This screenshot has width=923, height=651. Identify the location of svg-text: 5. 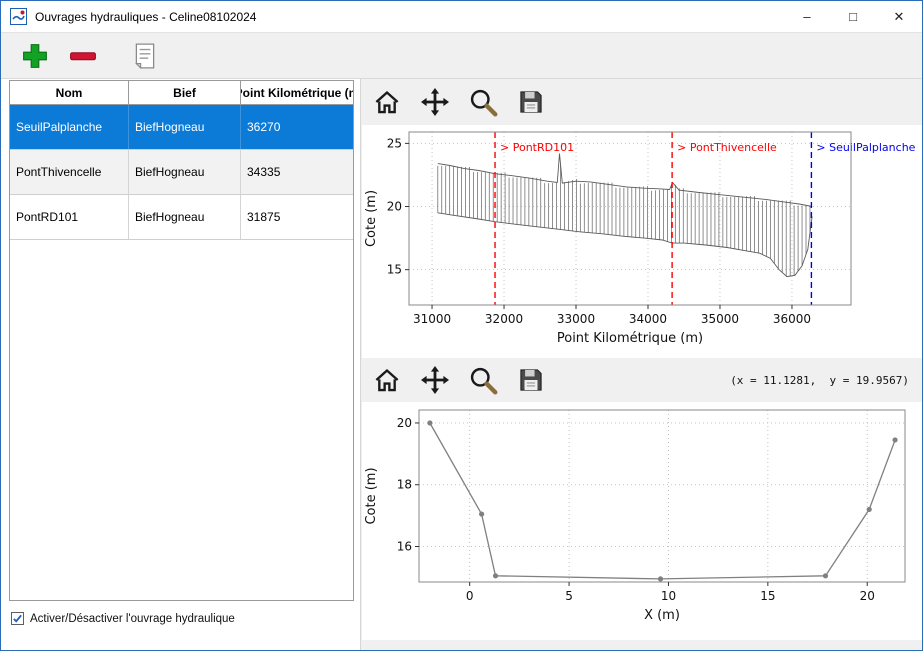
(569, 596).